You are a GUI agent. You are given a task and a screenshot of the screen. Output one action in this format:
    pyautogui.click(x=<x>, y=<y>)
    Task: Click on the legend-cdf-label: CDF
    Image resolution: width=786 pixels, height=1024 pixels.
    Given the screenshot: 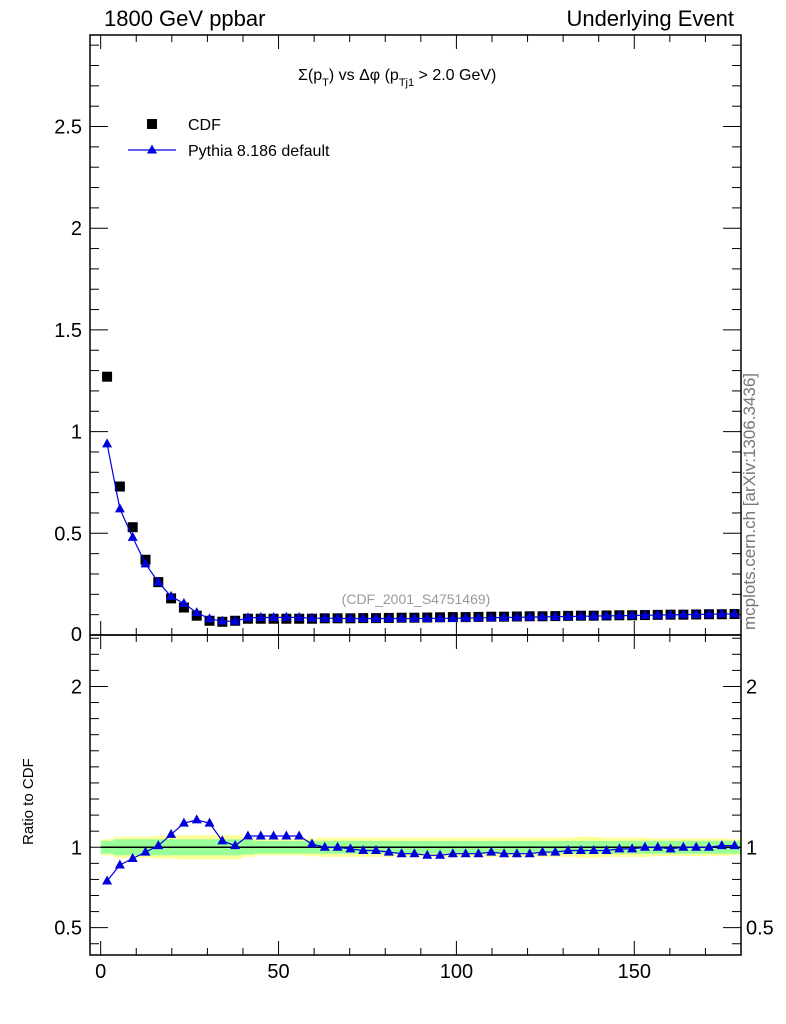 What is the action you would take?
    pyautogui.click(x=204, y=125)
    